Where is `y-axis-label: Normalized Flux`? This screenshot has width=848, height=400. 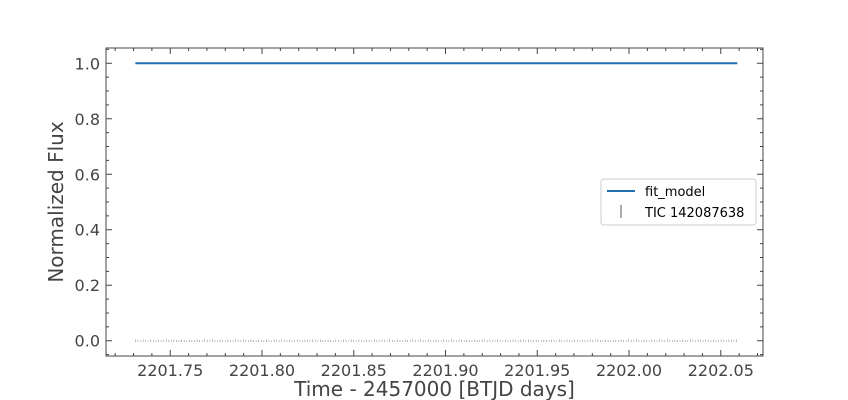 y-axis-label: Normalized Flux is located at coordinates (56, 202).